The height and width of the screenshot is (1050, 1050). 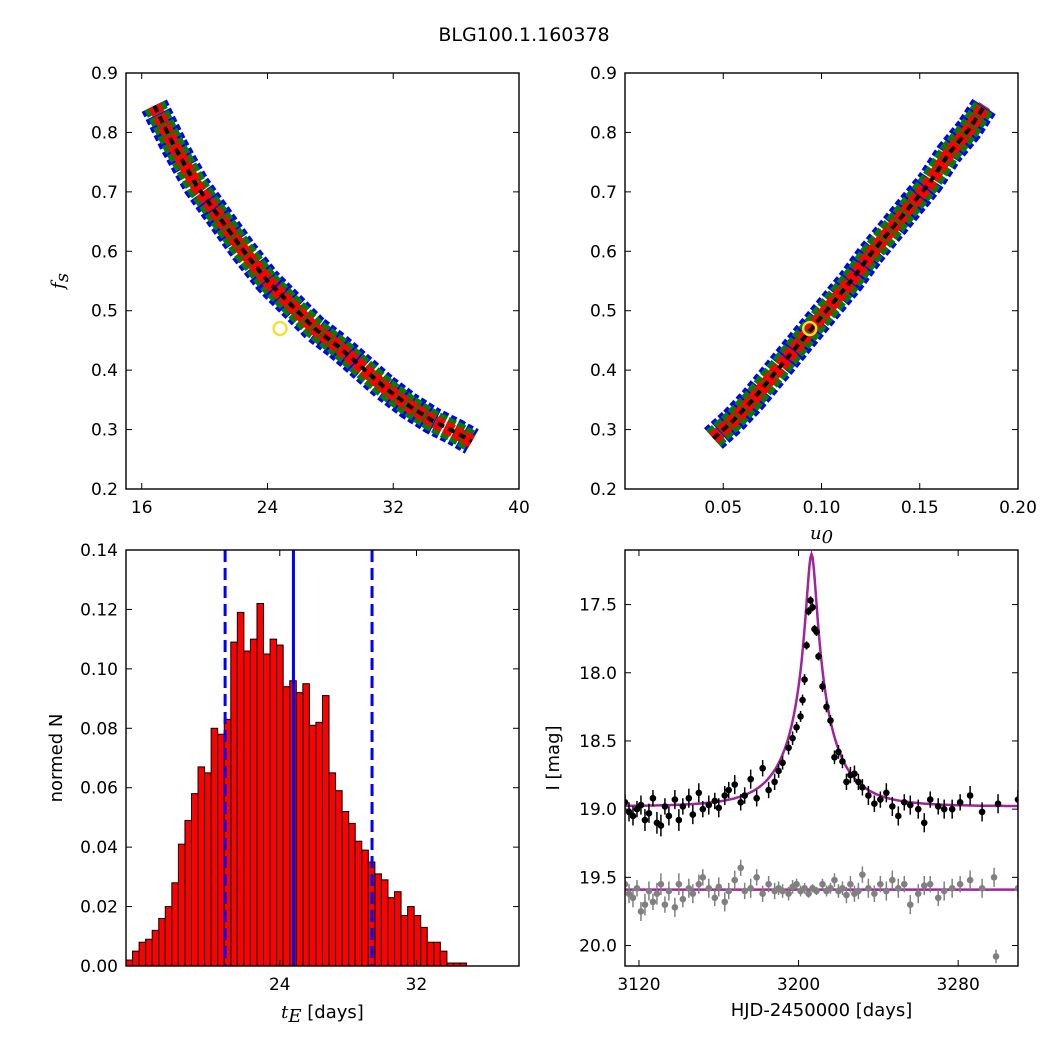 What do you see at coordinates (603, 74) in the screenshot?
I see `y-tick-label: 0.9` at bounding box center [603, 74].